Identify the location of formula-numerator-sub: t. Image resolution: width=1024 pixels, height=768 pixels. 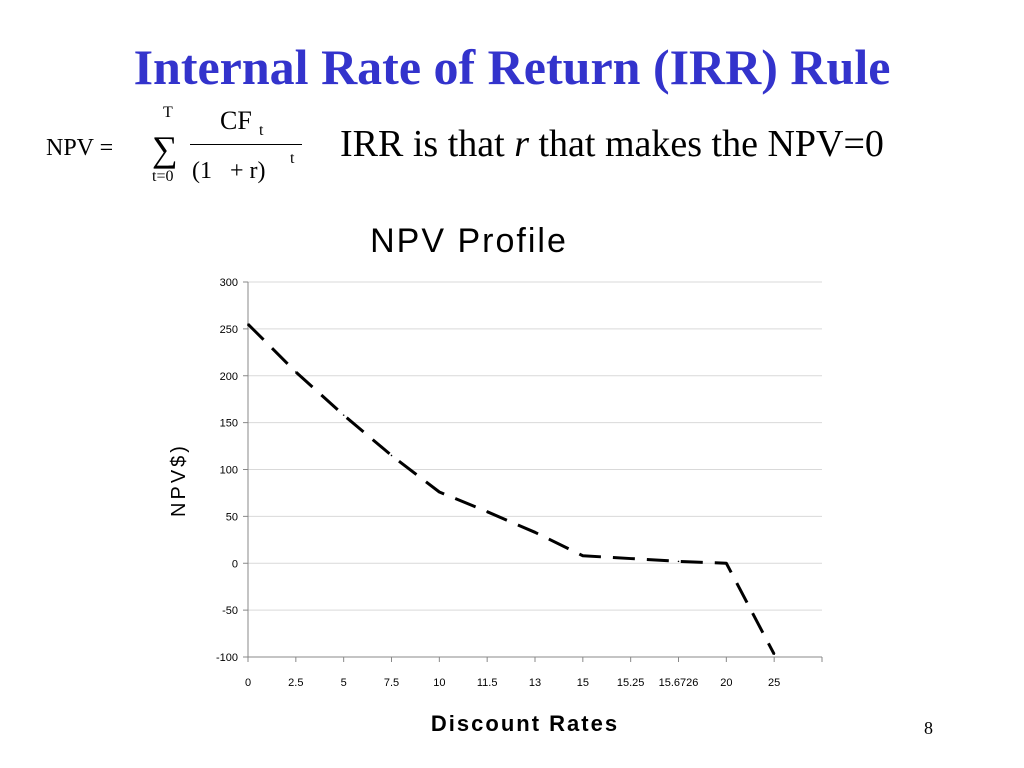
(261, 130).